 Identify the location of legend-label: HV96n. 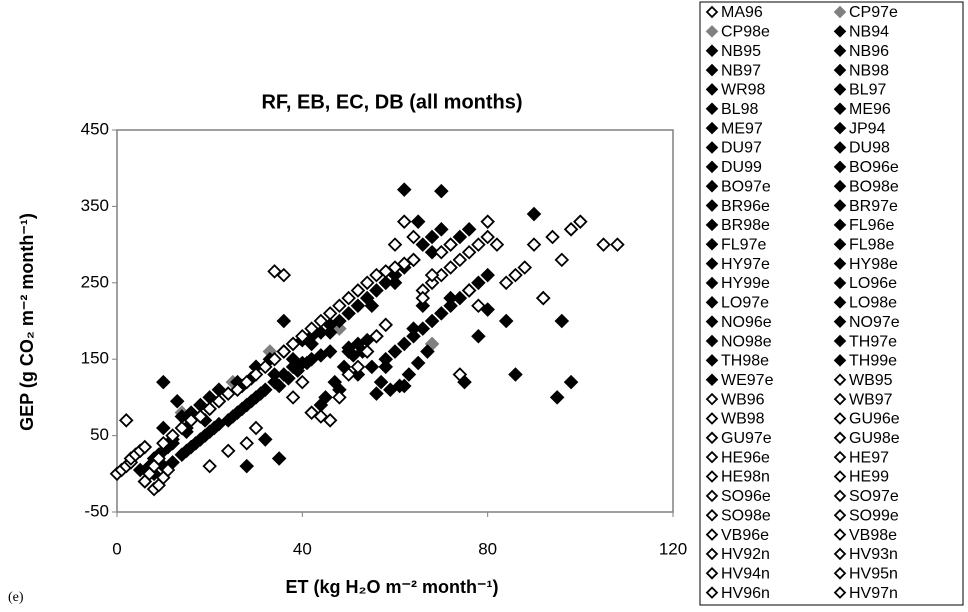
(745, 593).